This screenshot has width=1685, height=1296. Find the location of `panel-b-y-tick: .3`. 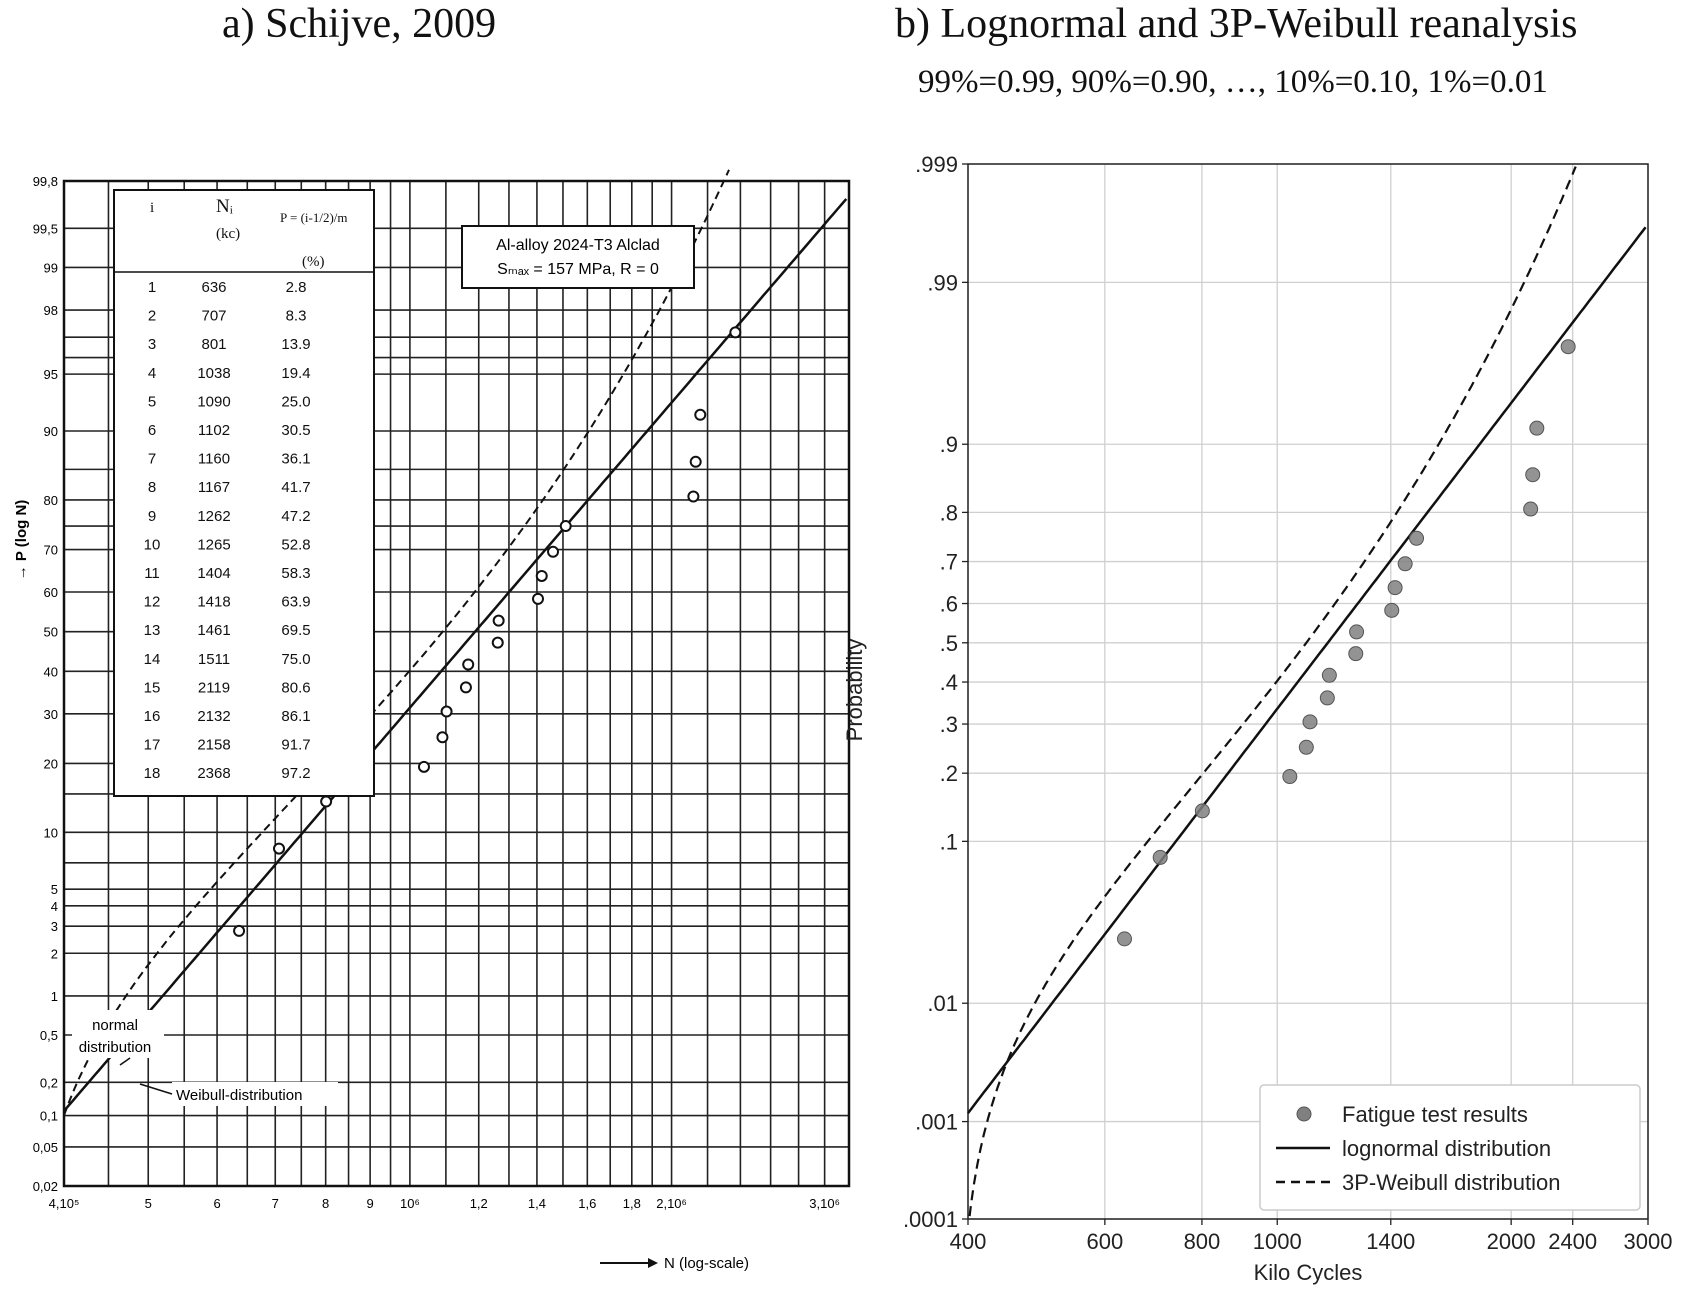

panel-b-y-tick: .3 is located at coordinates (949, 724).